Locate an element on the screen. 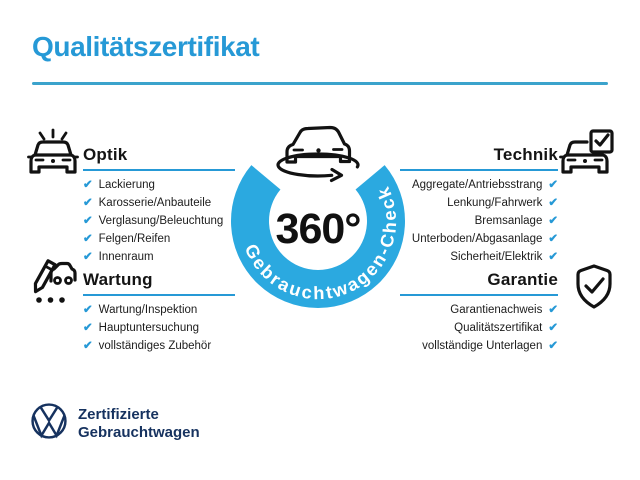  check-item-label: Unterboden/Abgasanlage is located at coordinates (477, 239).